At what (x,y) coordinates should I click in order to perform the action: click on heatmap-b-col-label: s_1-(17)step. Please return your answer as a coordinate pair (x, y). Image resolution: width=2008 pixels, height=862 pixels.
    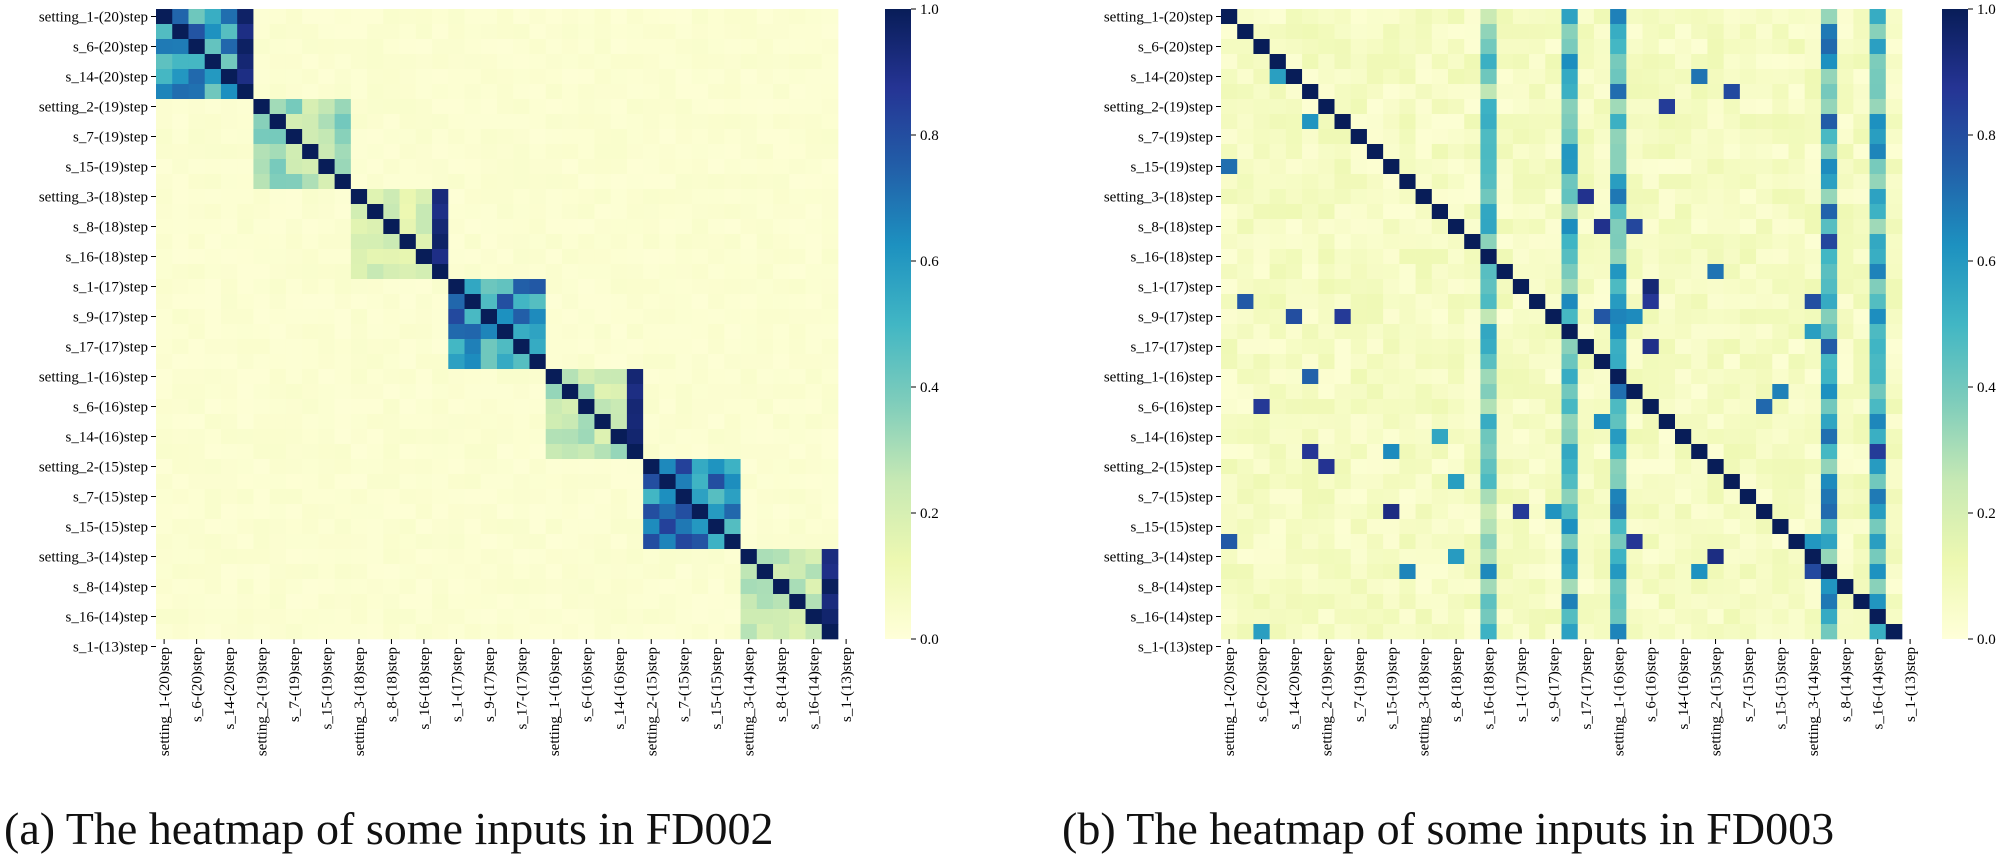
    Looking at the image, I should click on (1522, 684).